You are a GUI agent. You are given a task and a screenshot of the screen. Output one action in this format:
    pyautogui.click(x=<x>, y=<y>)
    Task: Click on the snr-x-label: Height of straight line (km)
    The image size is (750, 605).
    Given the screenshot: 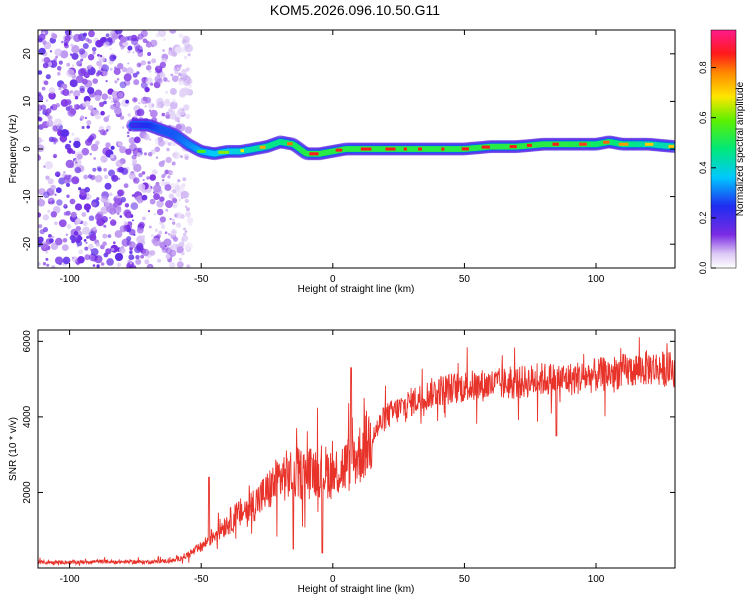 What is the action you would take?
    pyautogui.click(x=356, y=589)
    